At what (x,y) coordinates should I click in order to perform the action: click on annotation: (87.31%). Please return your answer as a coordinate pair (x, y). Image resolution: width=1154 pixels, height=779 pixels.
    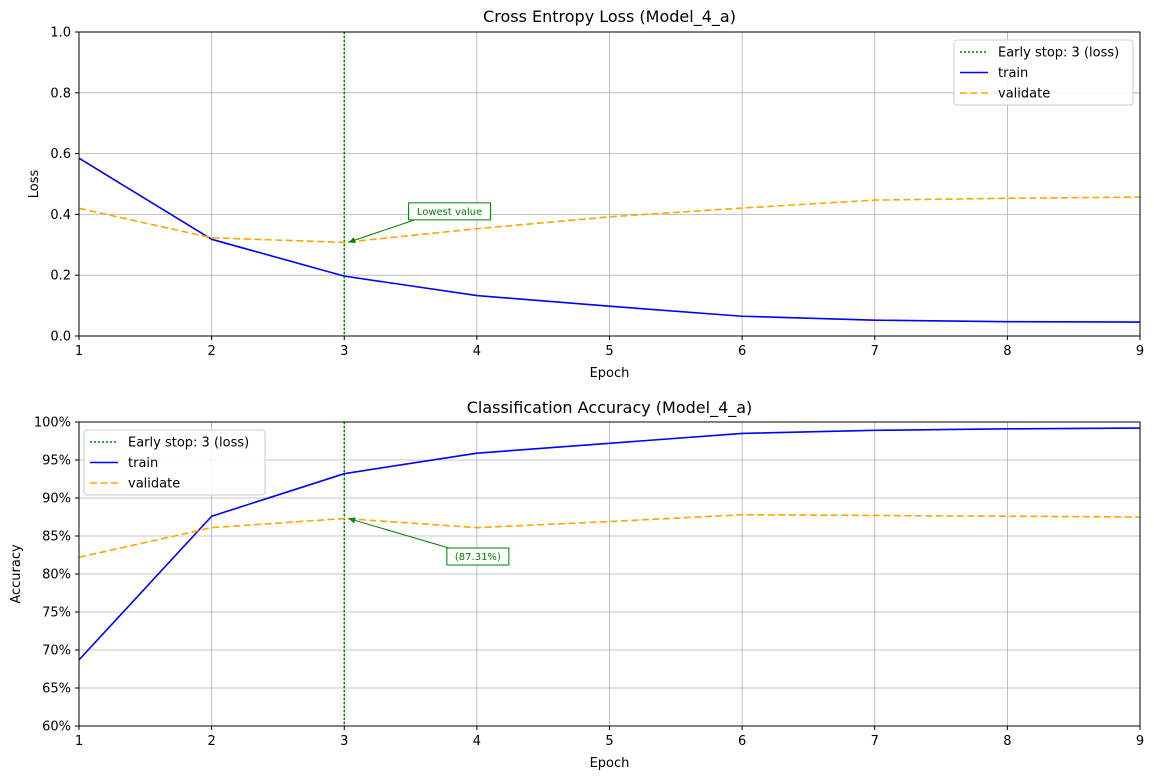
    Looking at the image, I should click on (429, 541).